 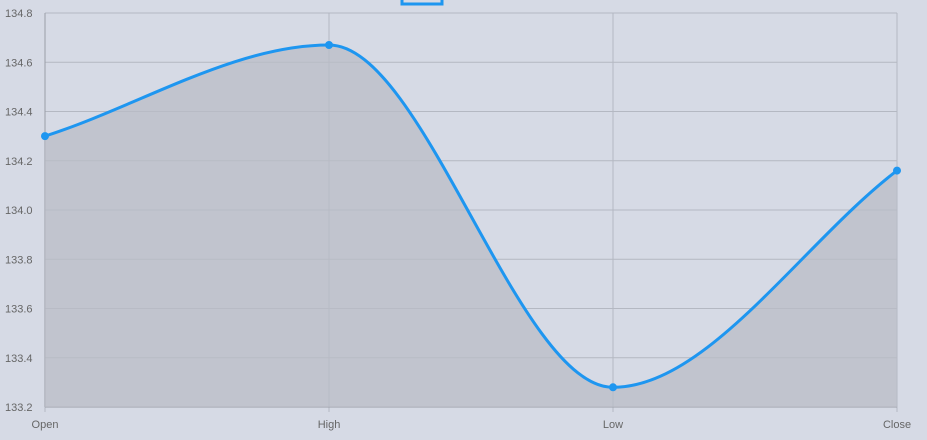 I want to click on data-point-high, so click(x=329, y=45).